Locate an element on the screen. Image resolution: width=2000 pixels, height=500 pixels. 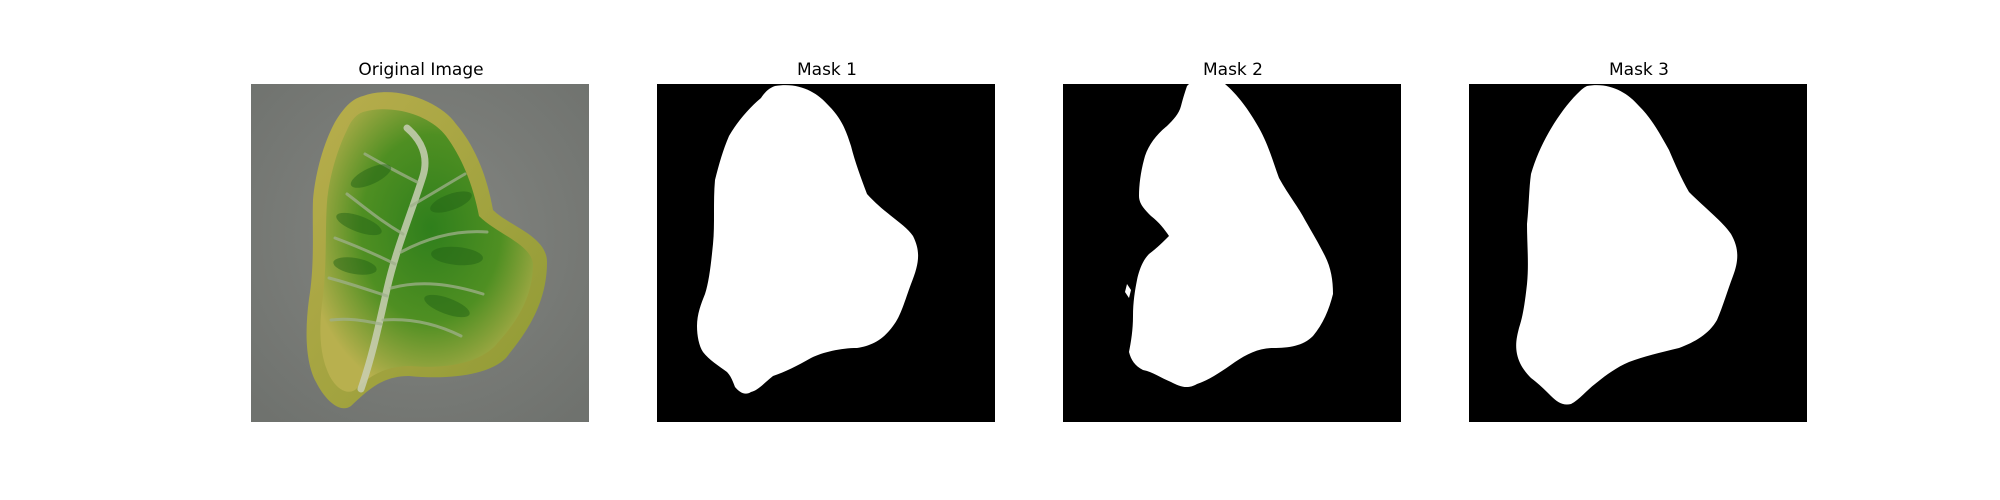
mask-2-panel: Mask 2 is located at coordinates (1233, 239).